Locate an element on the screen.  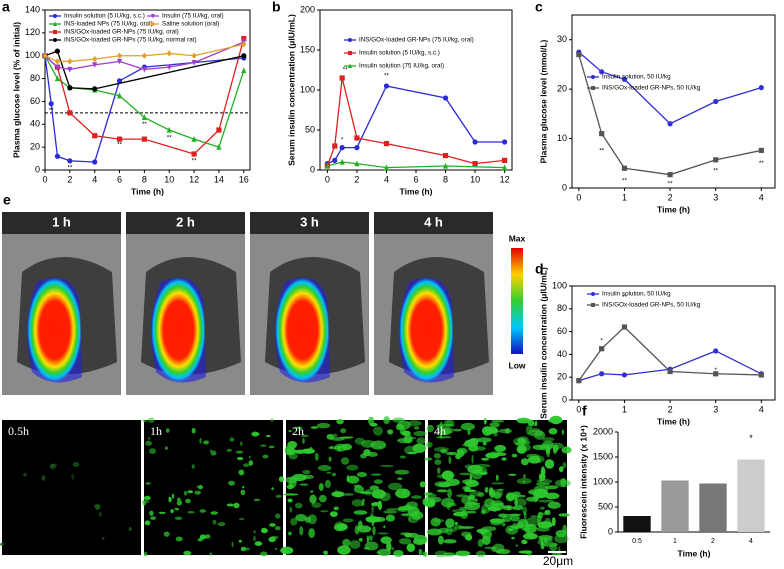
legend-label: INS/GOx-loaded GR-NPs (75 IU/kg, oral) is located at coordinates (121, 32).